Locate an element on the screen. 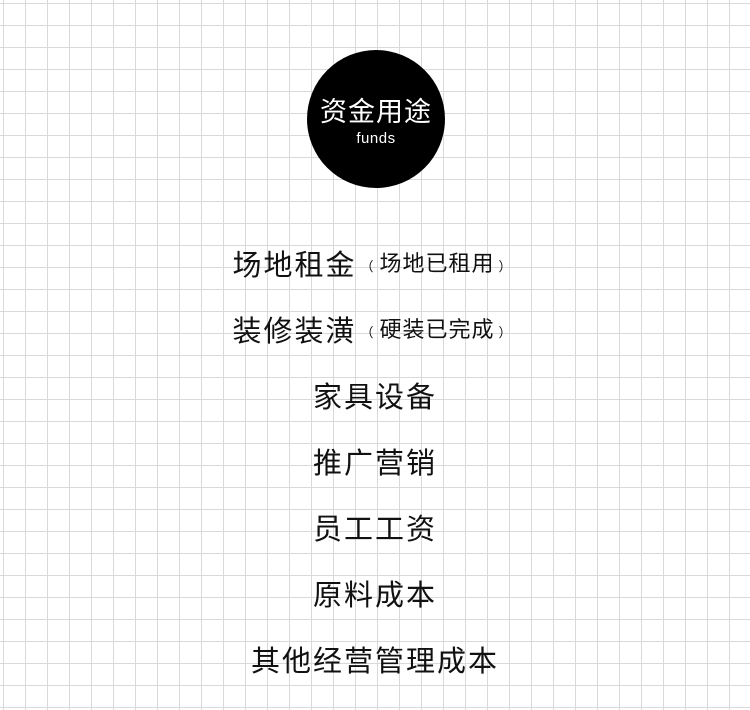 This screenshot has height=710, width=750. item-note: 场地已租用 is located at coordinates (437, 264).